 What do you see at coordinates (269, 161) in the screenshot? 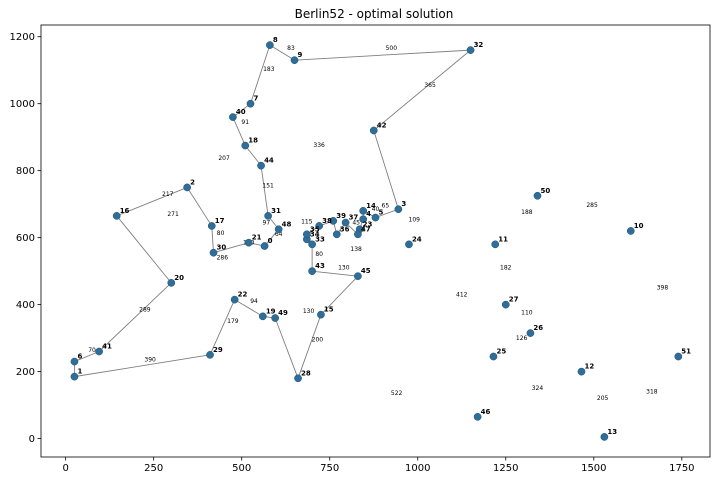
I see `city-label: 44` at bounding box center [269, 161].